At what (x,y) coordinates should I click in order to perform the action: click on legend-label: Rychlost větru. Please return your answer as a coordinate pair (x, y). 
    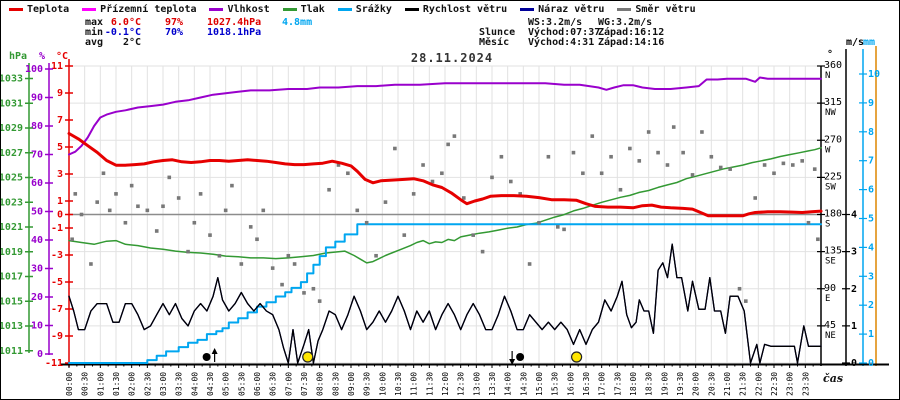
    Looking at the image, I should click on (465, 9).